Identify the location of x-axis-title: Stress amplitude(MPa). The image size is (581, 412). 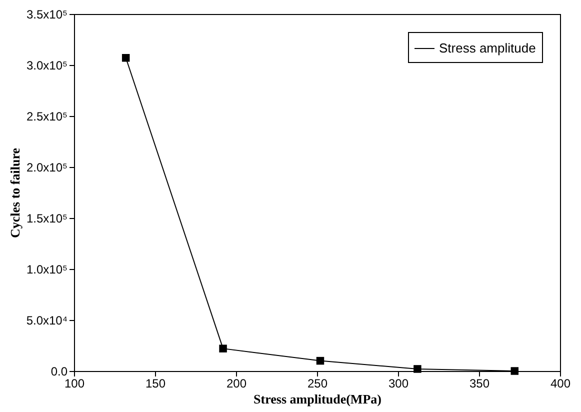
(318, 399).